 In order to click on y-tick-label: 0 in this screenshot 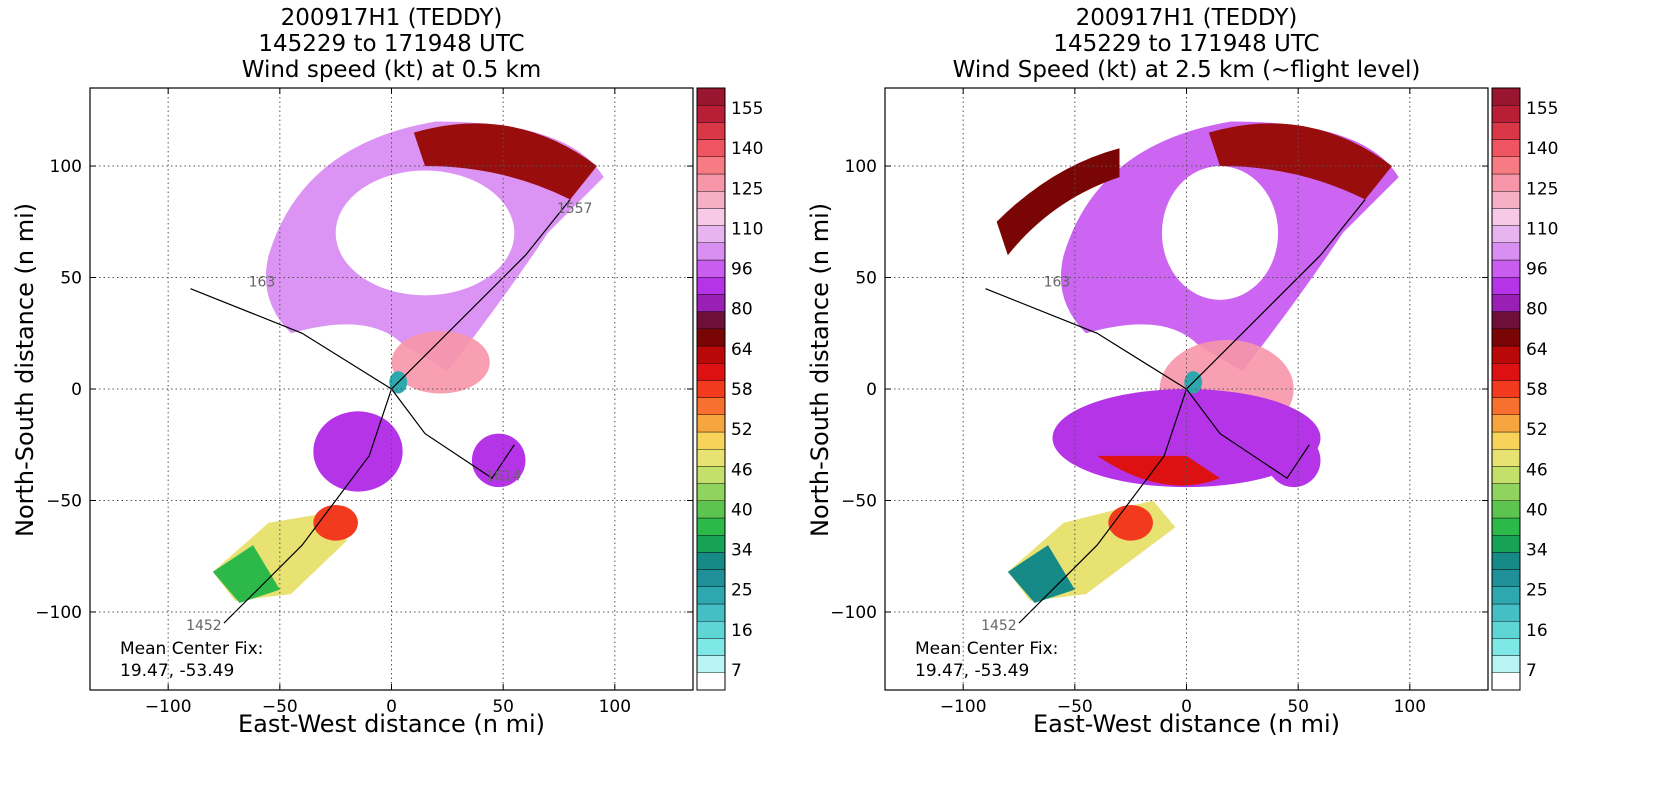, I will do `click(871, 390)`.